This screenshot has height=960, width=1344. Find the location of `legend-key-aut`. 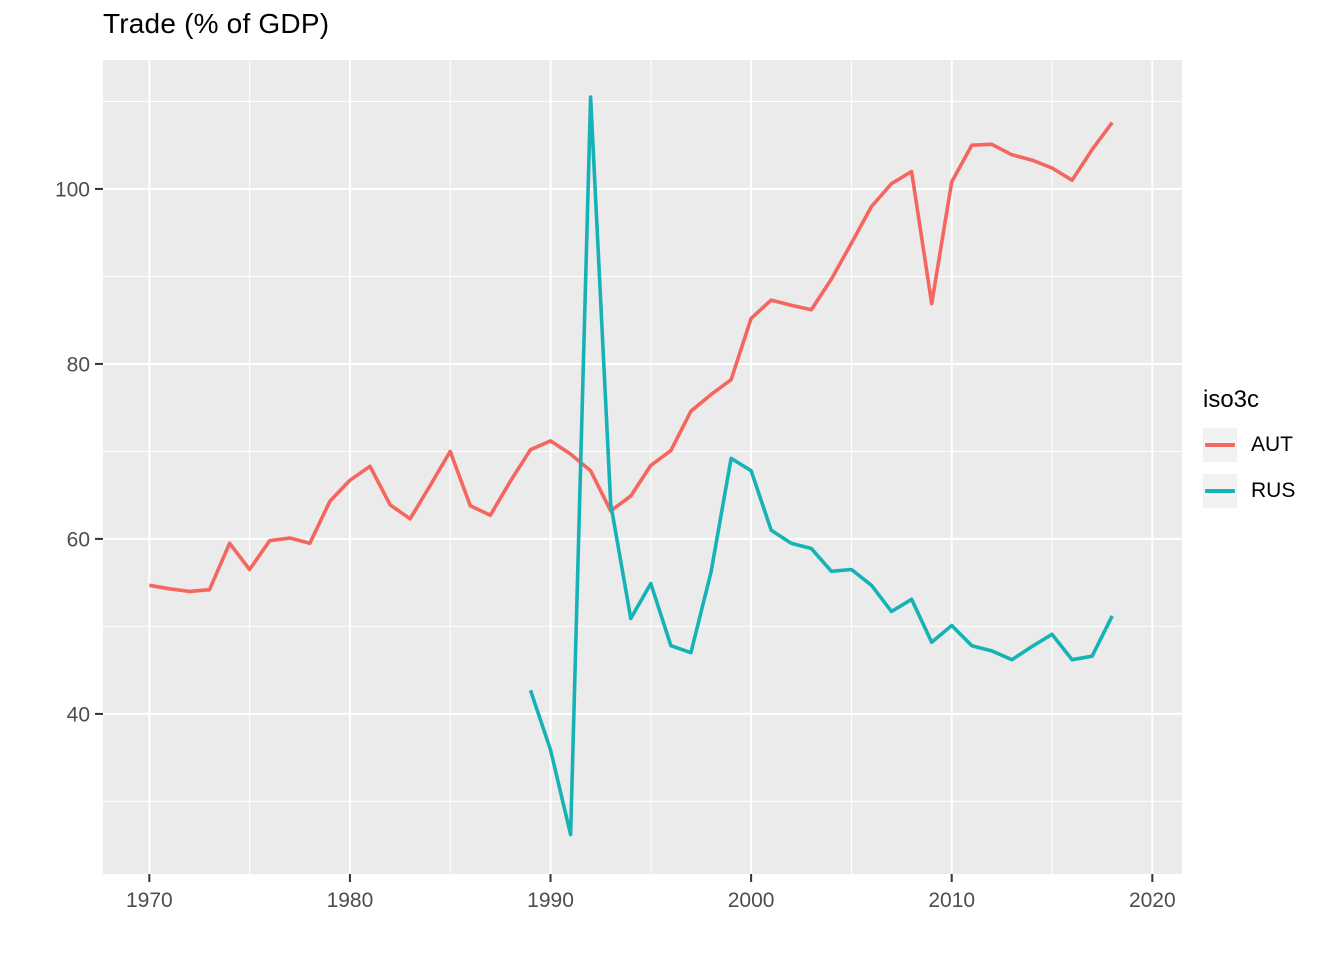

legend-key-aut is located at coordinates (1220, 445).